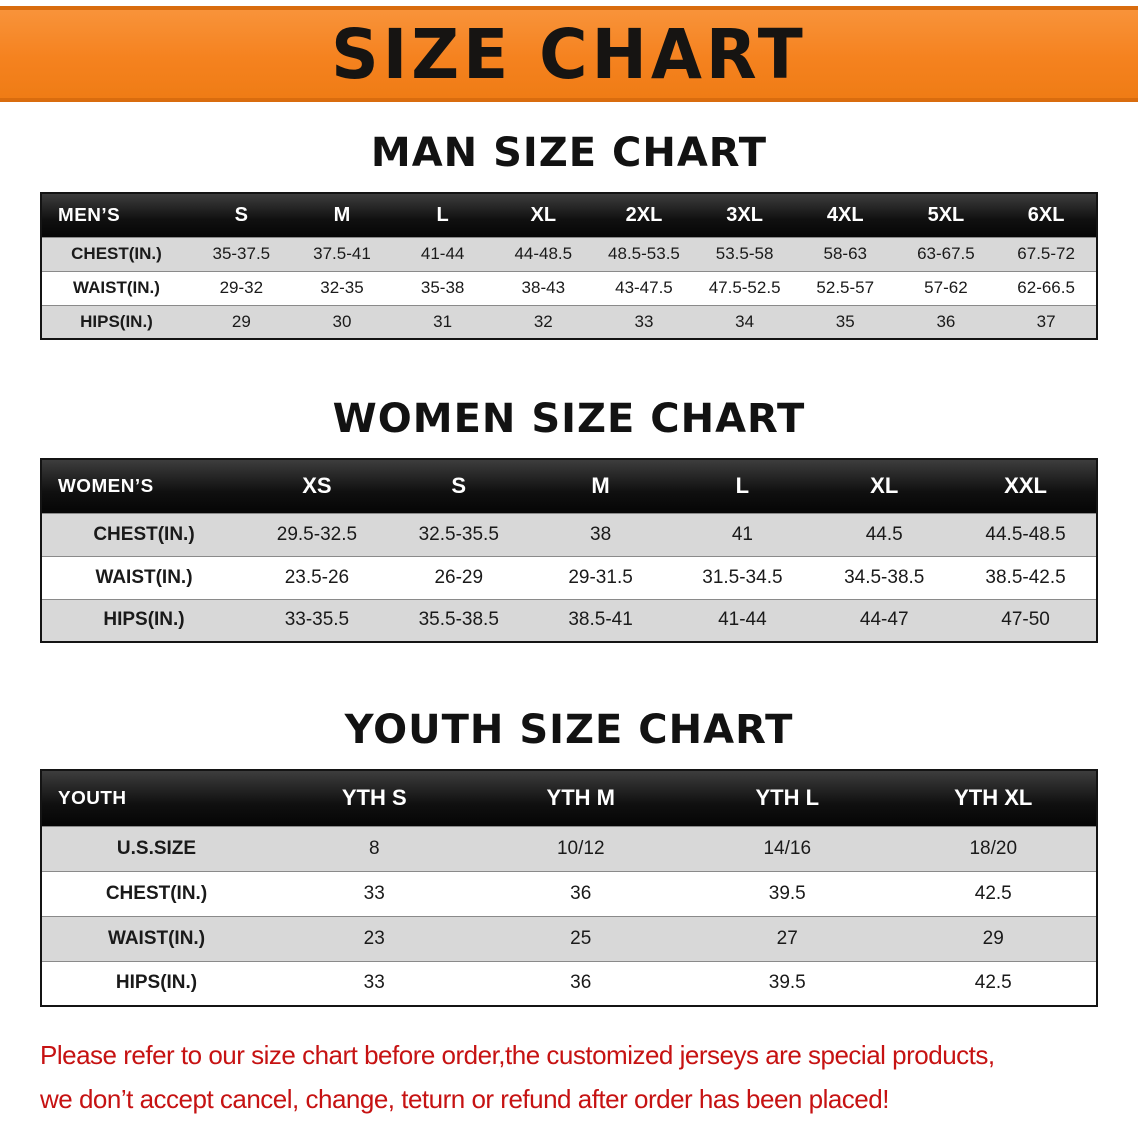  Describe the element at coordinates (787, 798) in the screenshot. I see `column-header: YTH L` at that location.